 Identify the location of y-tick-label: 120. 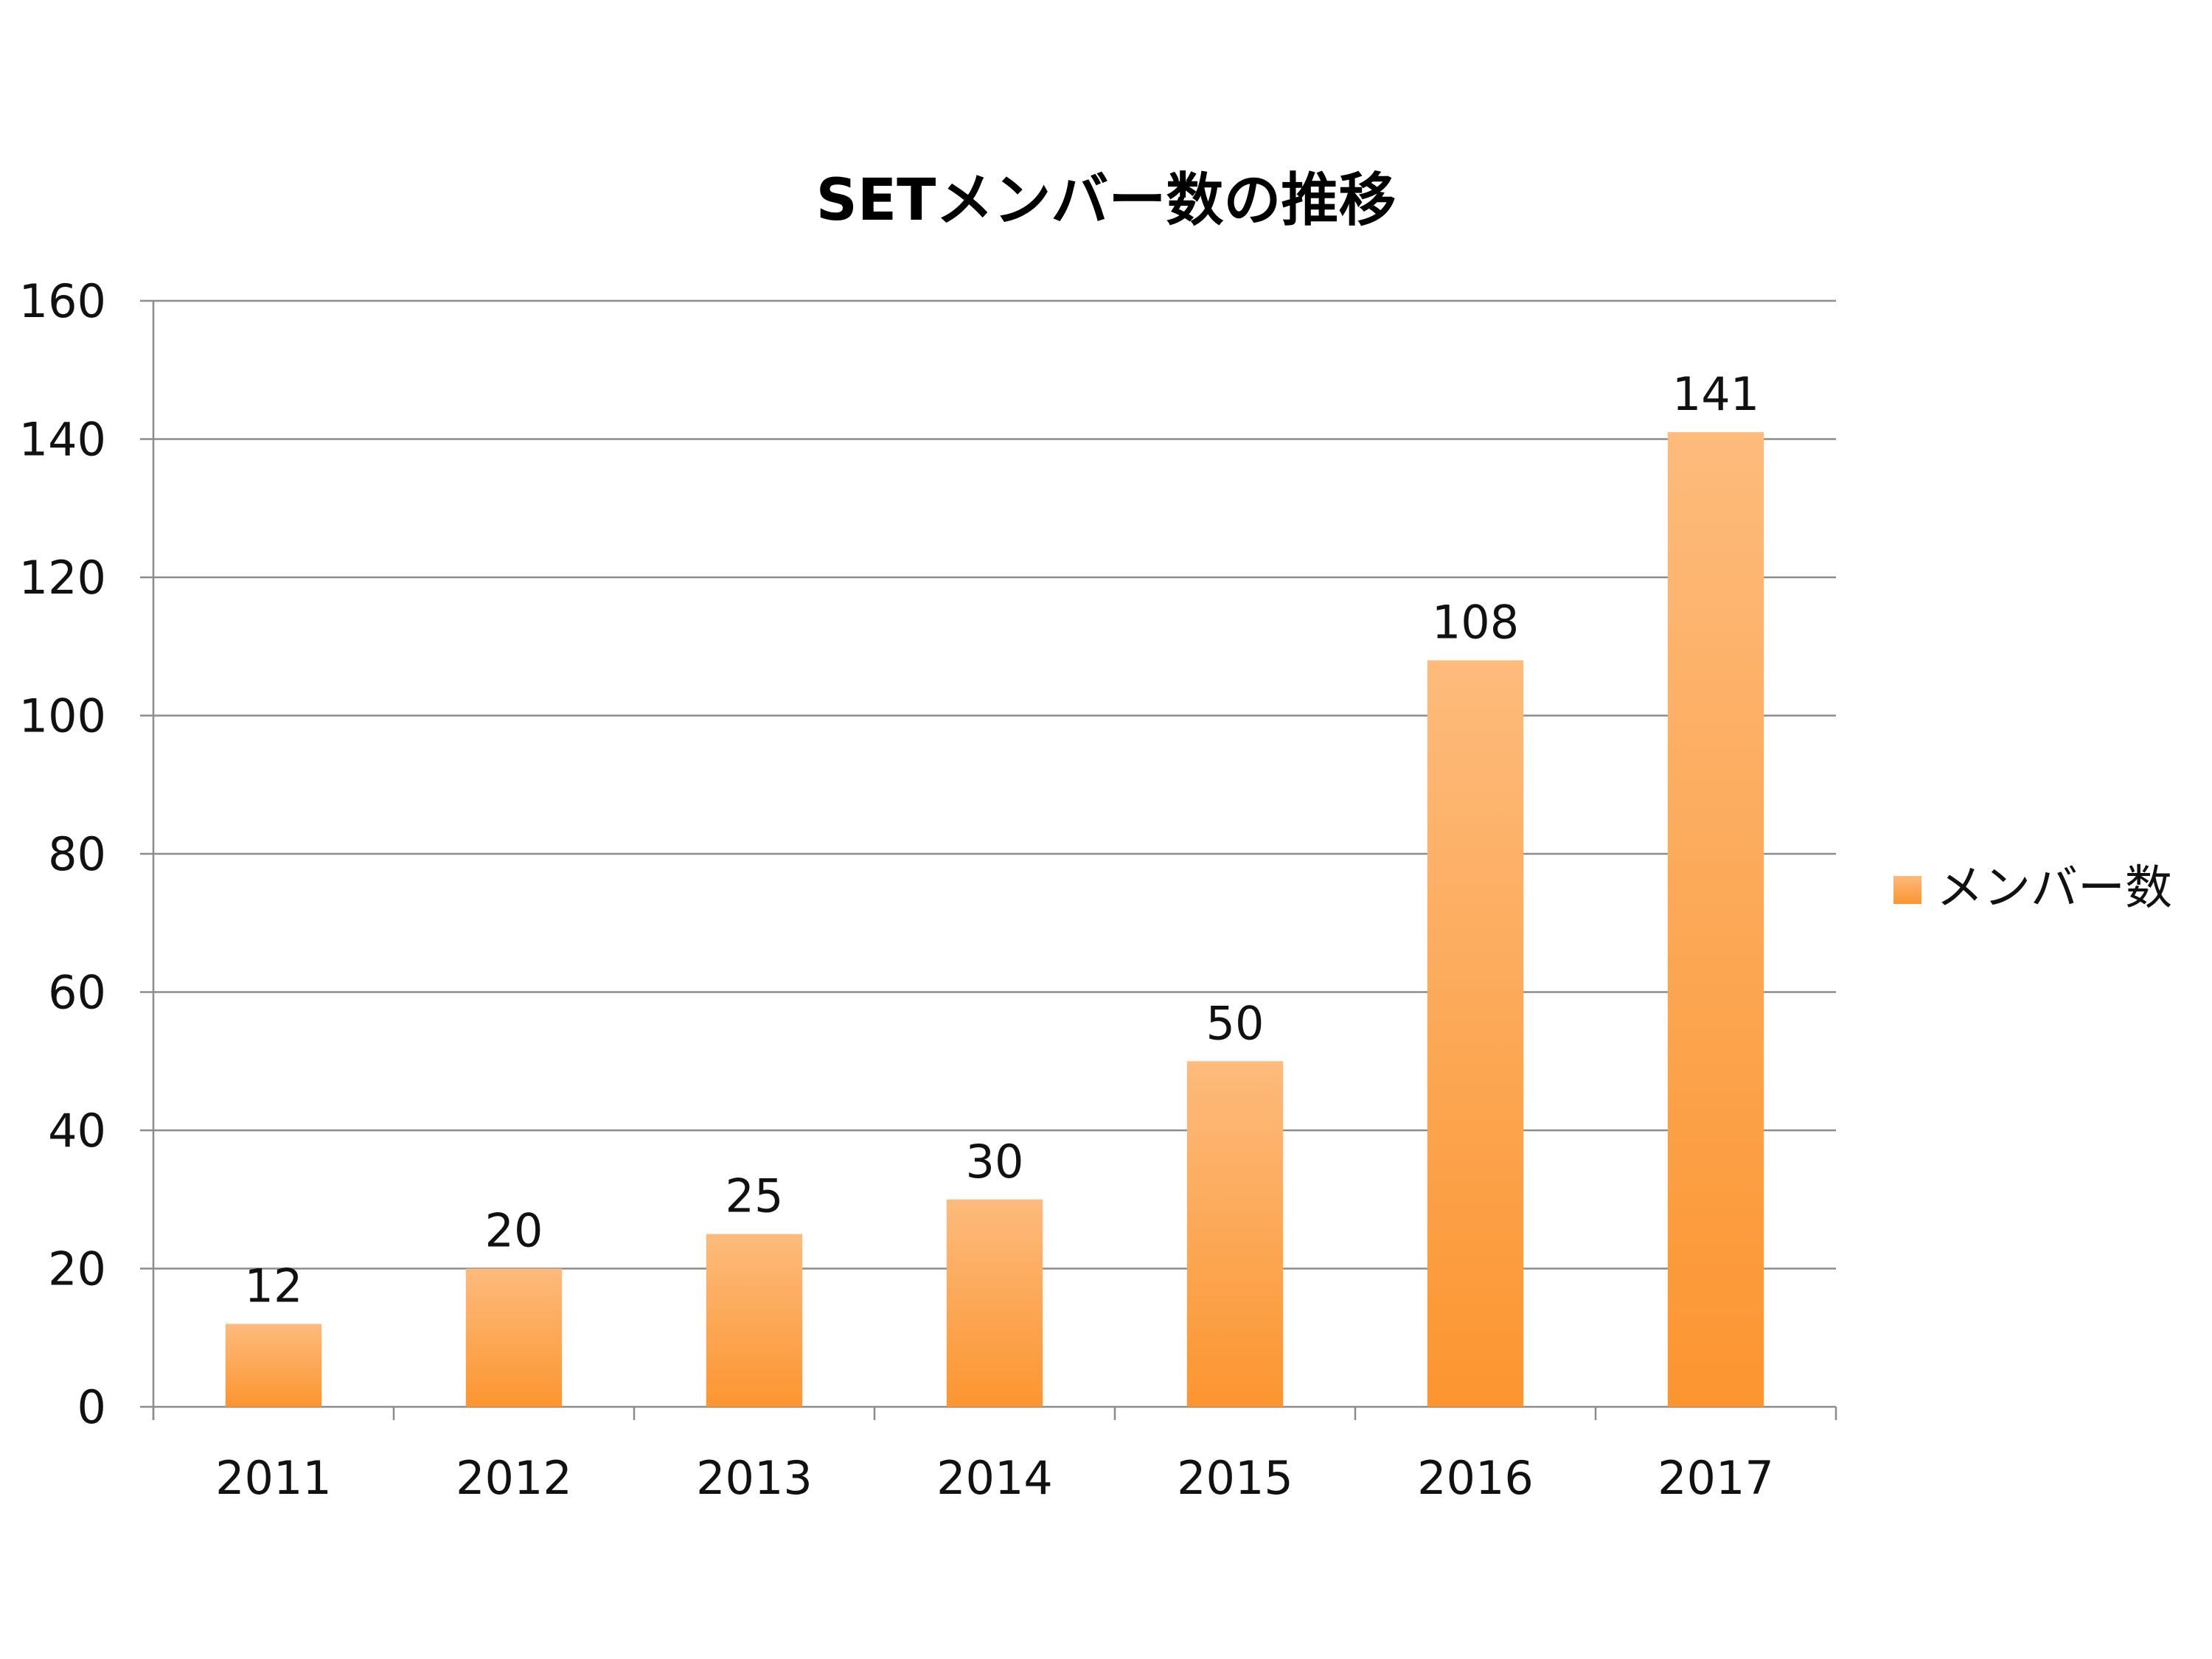
(62, 578).